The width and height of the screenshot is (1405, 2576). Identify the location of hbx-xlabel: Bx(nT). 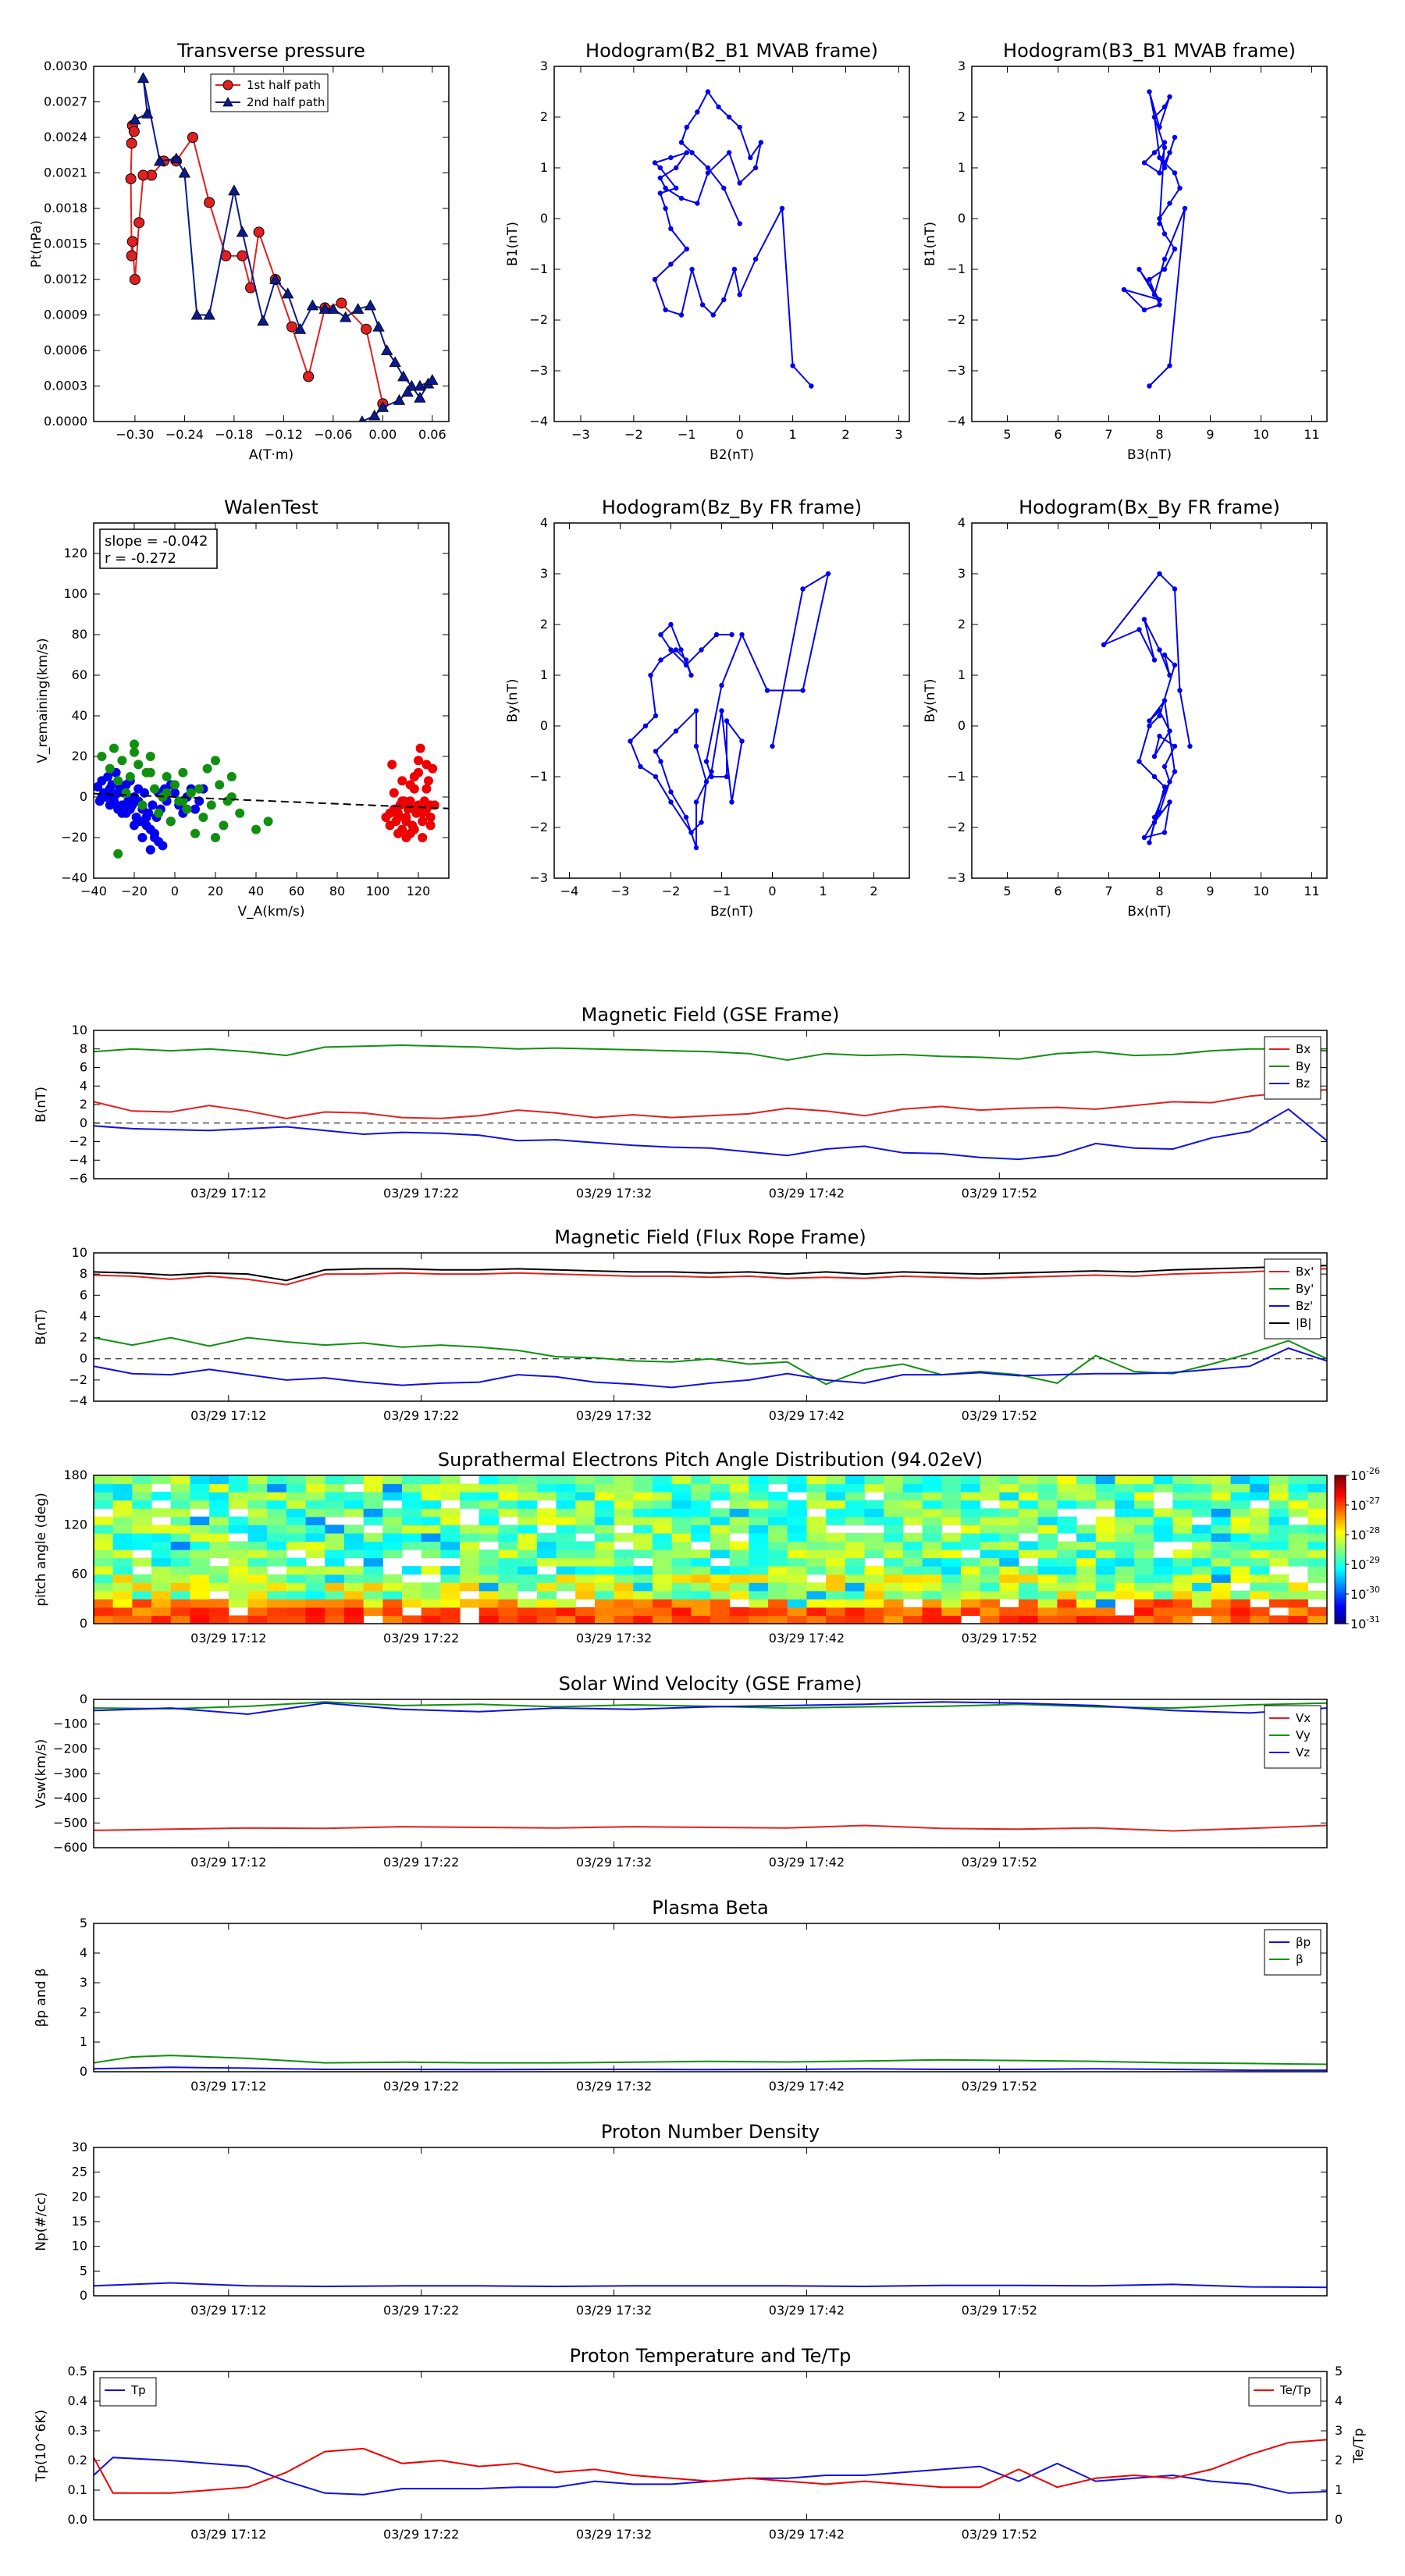
(1149, 912).